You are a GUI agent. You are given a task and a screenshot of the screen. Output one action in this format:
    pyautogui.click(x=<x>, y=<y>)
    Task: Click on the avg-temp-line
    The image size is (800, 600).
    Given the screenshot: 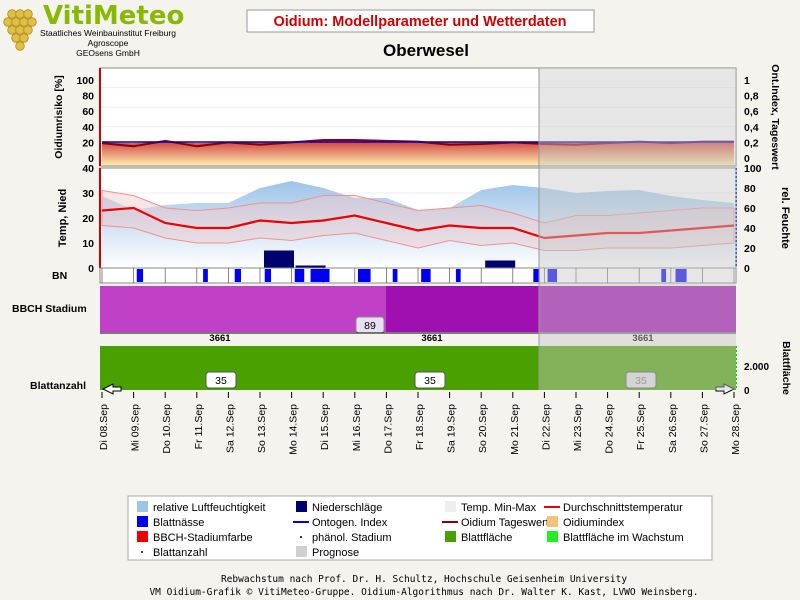 What is the action you would take?
    pyautogui.click(x=418, y=223)
    